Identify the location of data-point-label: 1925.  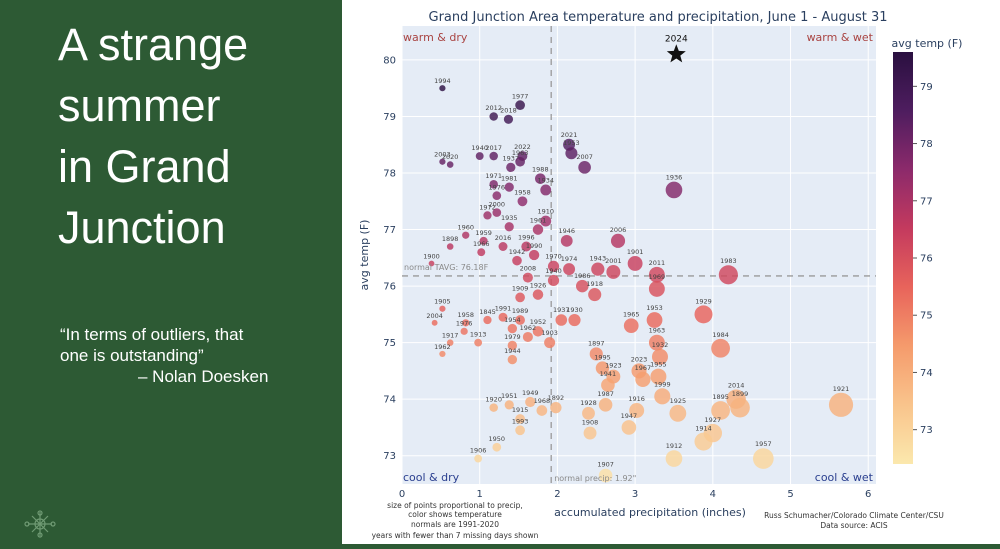
(678, 401).